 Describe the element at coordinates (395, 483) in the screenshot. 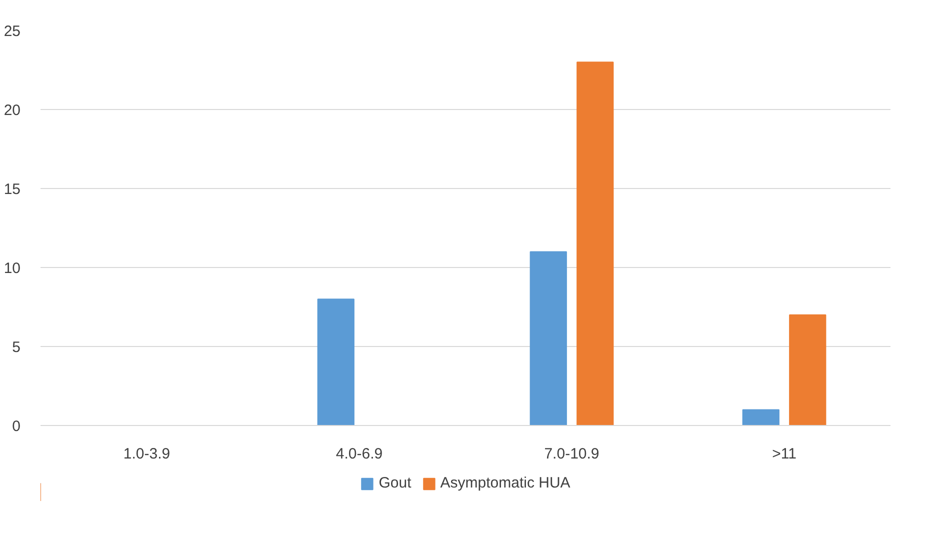

I see `legend-label: Gout` at that location.